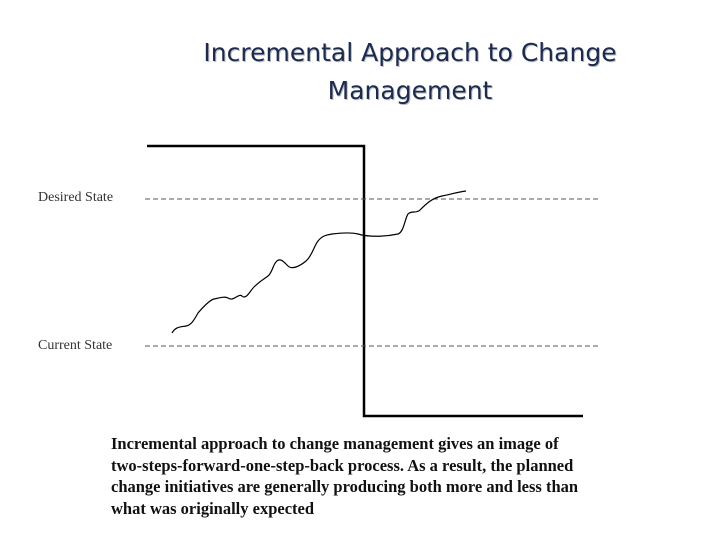  What do you see at coordinates (213, 508) in the screenshot?
I see `caption-line-4: what was originally expected` at bounding box center [213, 508].